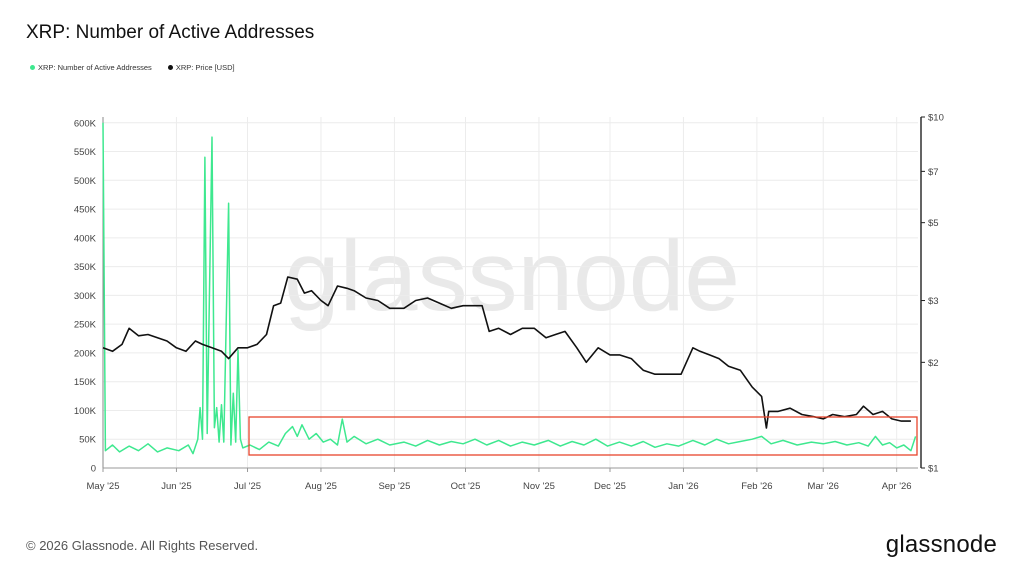 This screenshot has height=576, width=1024. Describe the element at coordinates (32, 67) in the screenshot. I see `legend-dot-addresses` at that location.